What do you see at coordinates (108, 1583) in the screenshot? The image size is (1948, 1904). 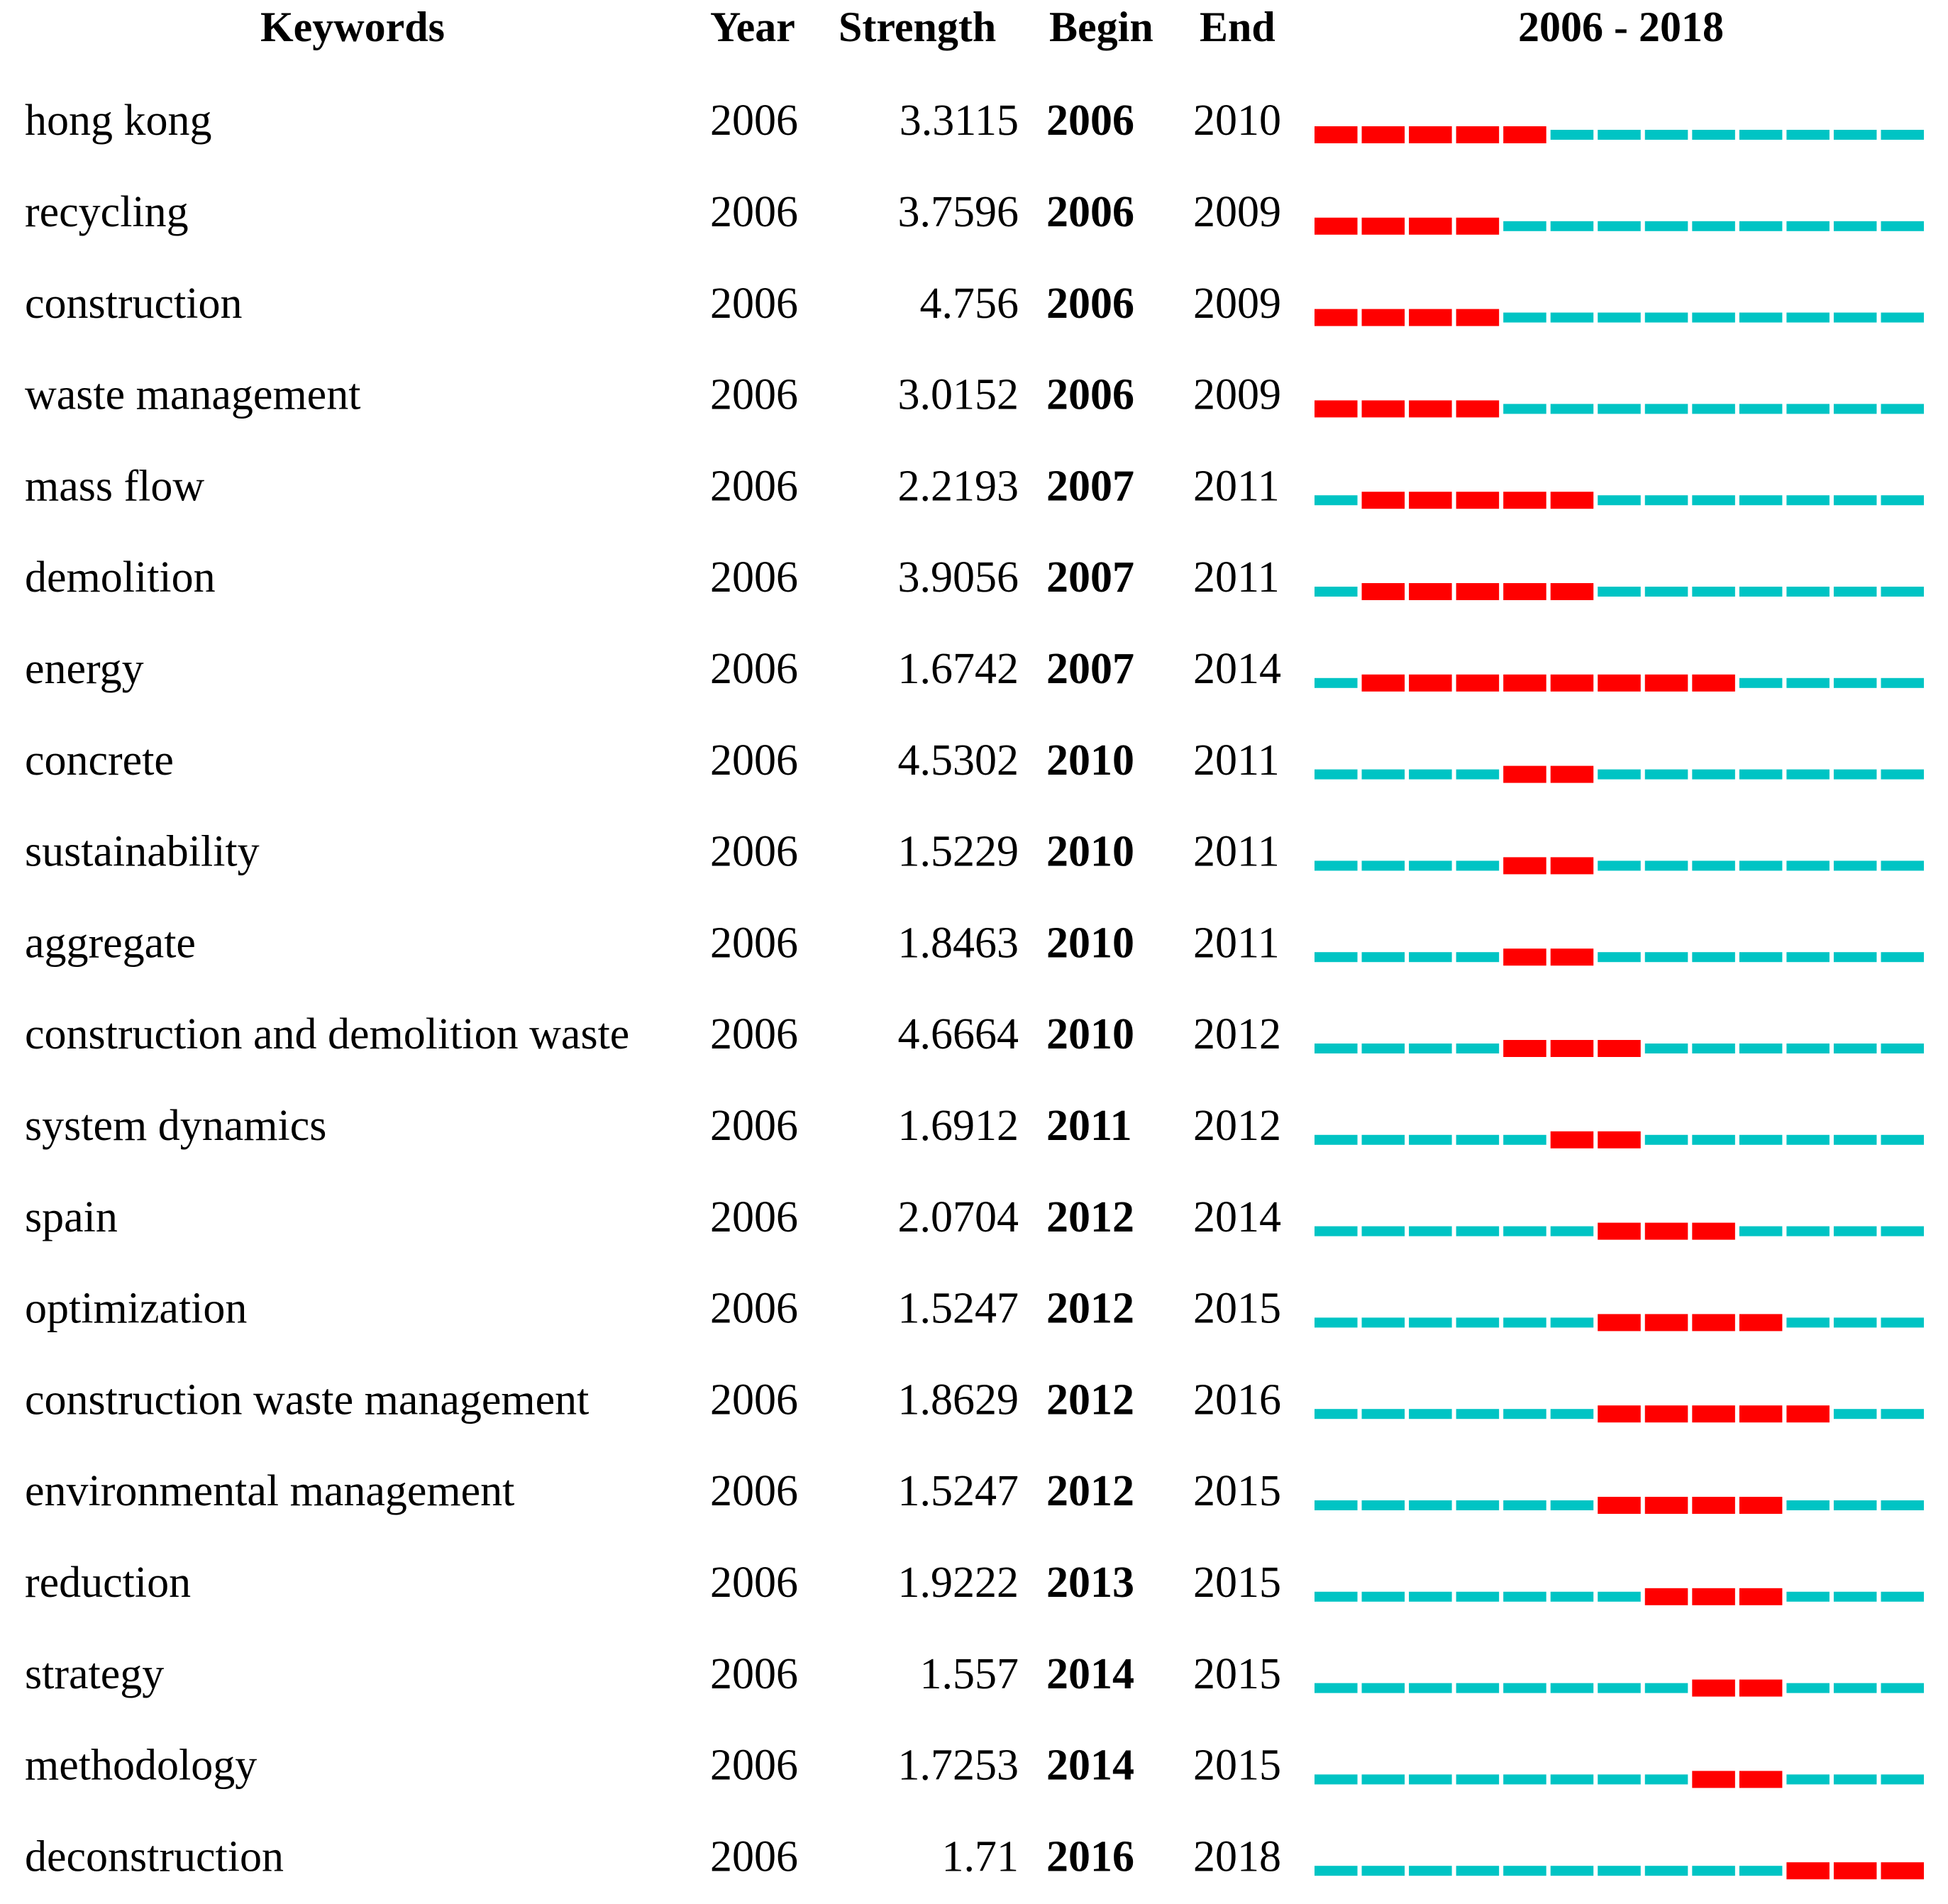 I see `keyword: reduction` at bounding box center [108, 1583].